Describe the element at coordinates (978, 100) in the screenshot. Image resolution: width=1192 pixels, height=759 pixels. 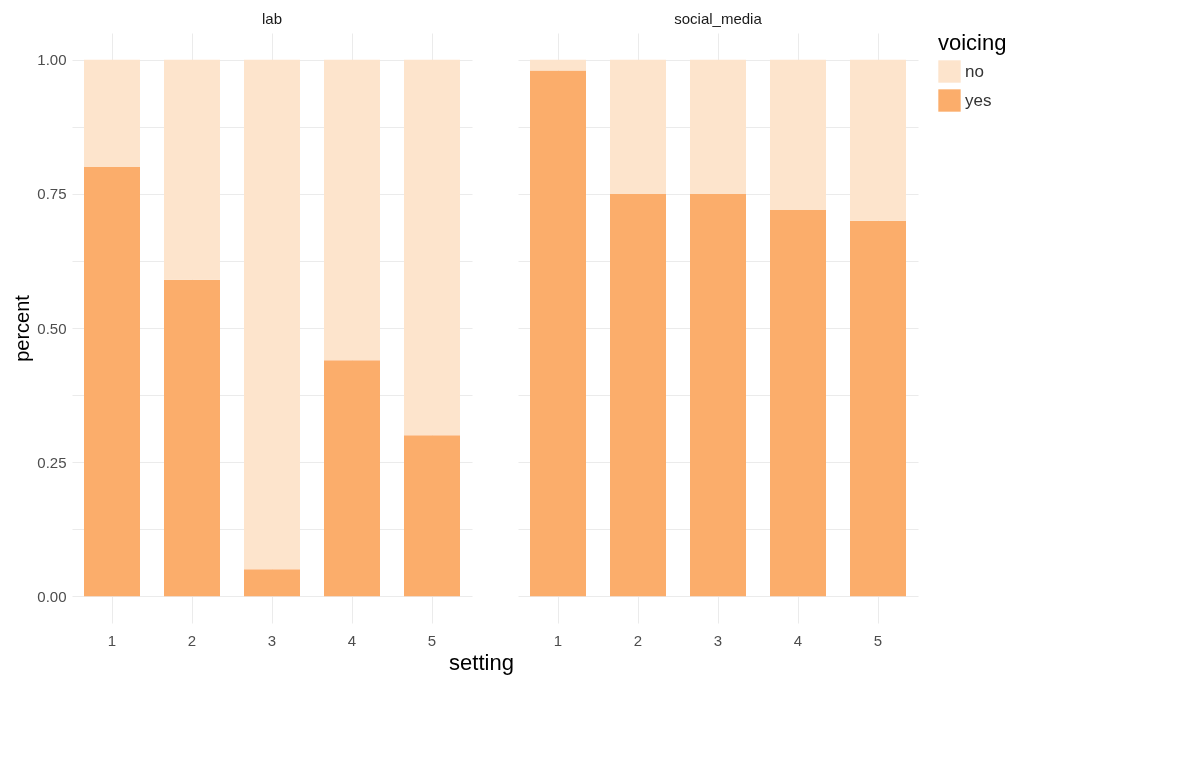
I see `legend-label: yes` at that location.